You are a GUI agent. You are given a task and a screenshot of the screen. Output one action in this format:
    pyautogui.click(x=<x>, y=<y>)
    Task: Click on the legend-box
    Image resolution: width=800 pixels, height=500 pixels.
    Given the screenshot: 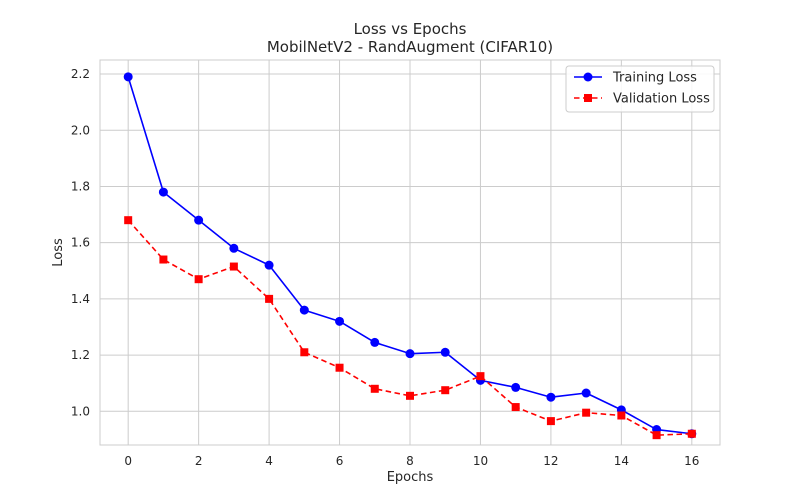 What is the action you would take?
    pyautogui.click(x=640, y=89)
    